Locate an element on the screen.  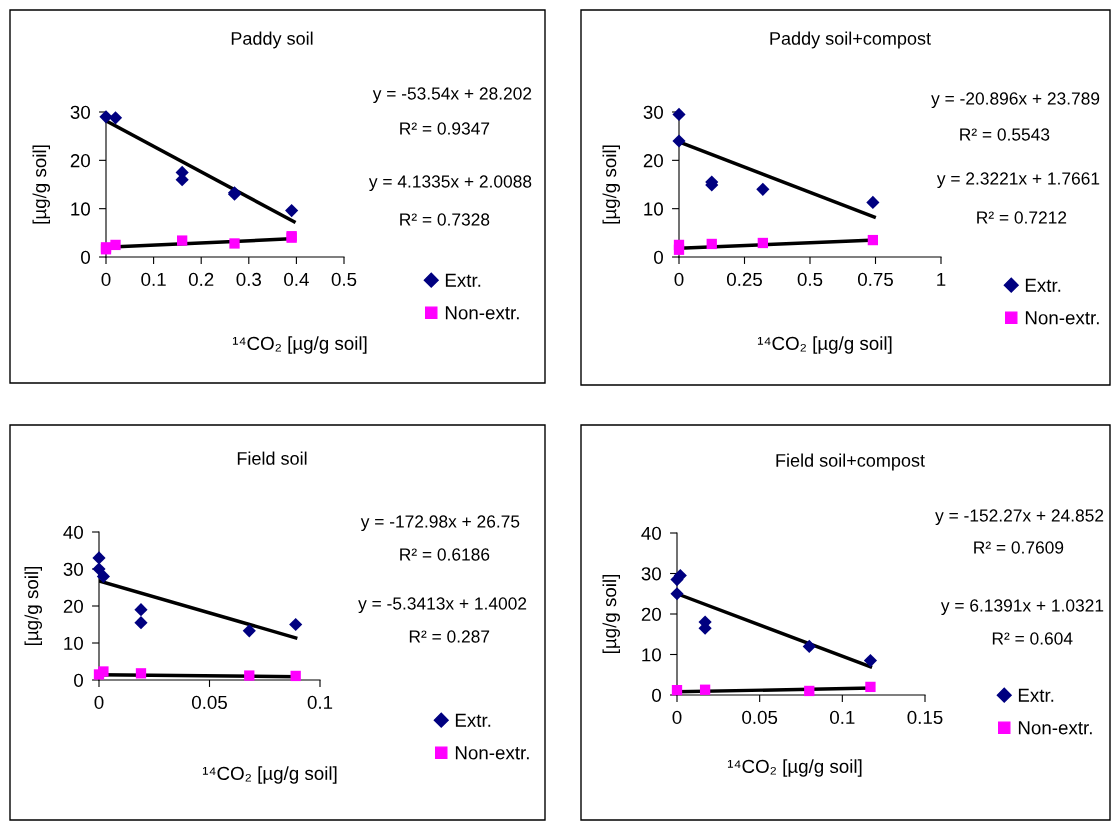
text: y = -152.27x + 24.852 is located at coordinates (1019, 517).